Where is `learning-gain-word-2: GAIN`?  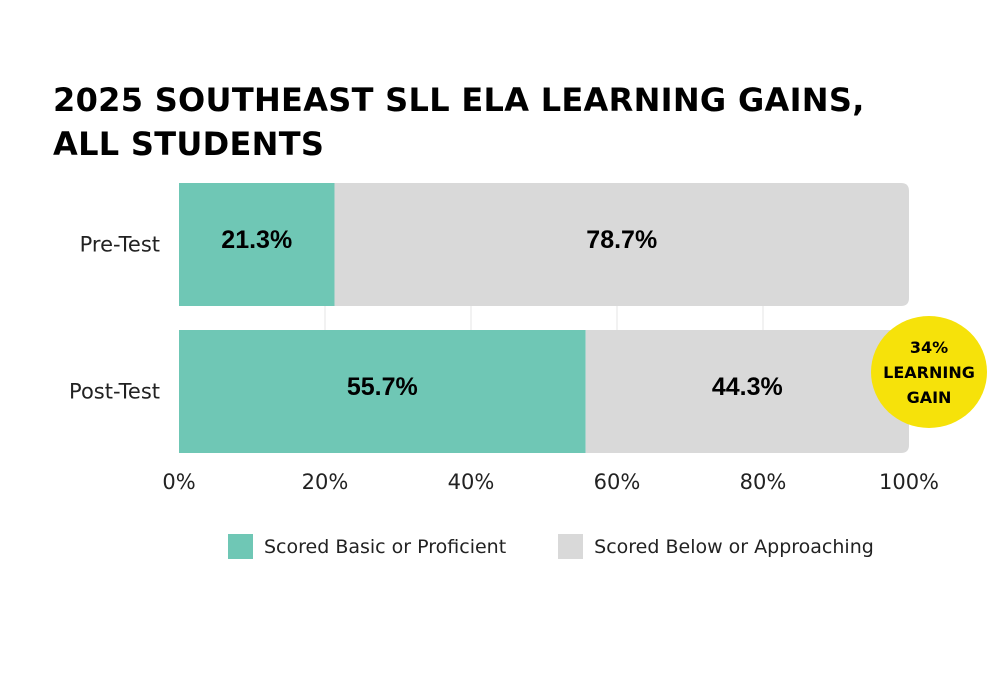 learning-gain-word-2: GAIN is located at coordinates (929, 397).